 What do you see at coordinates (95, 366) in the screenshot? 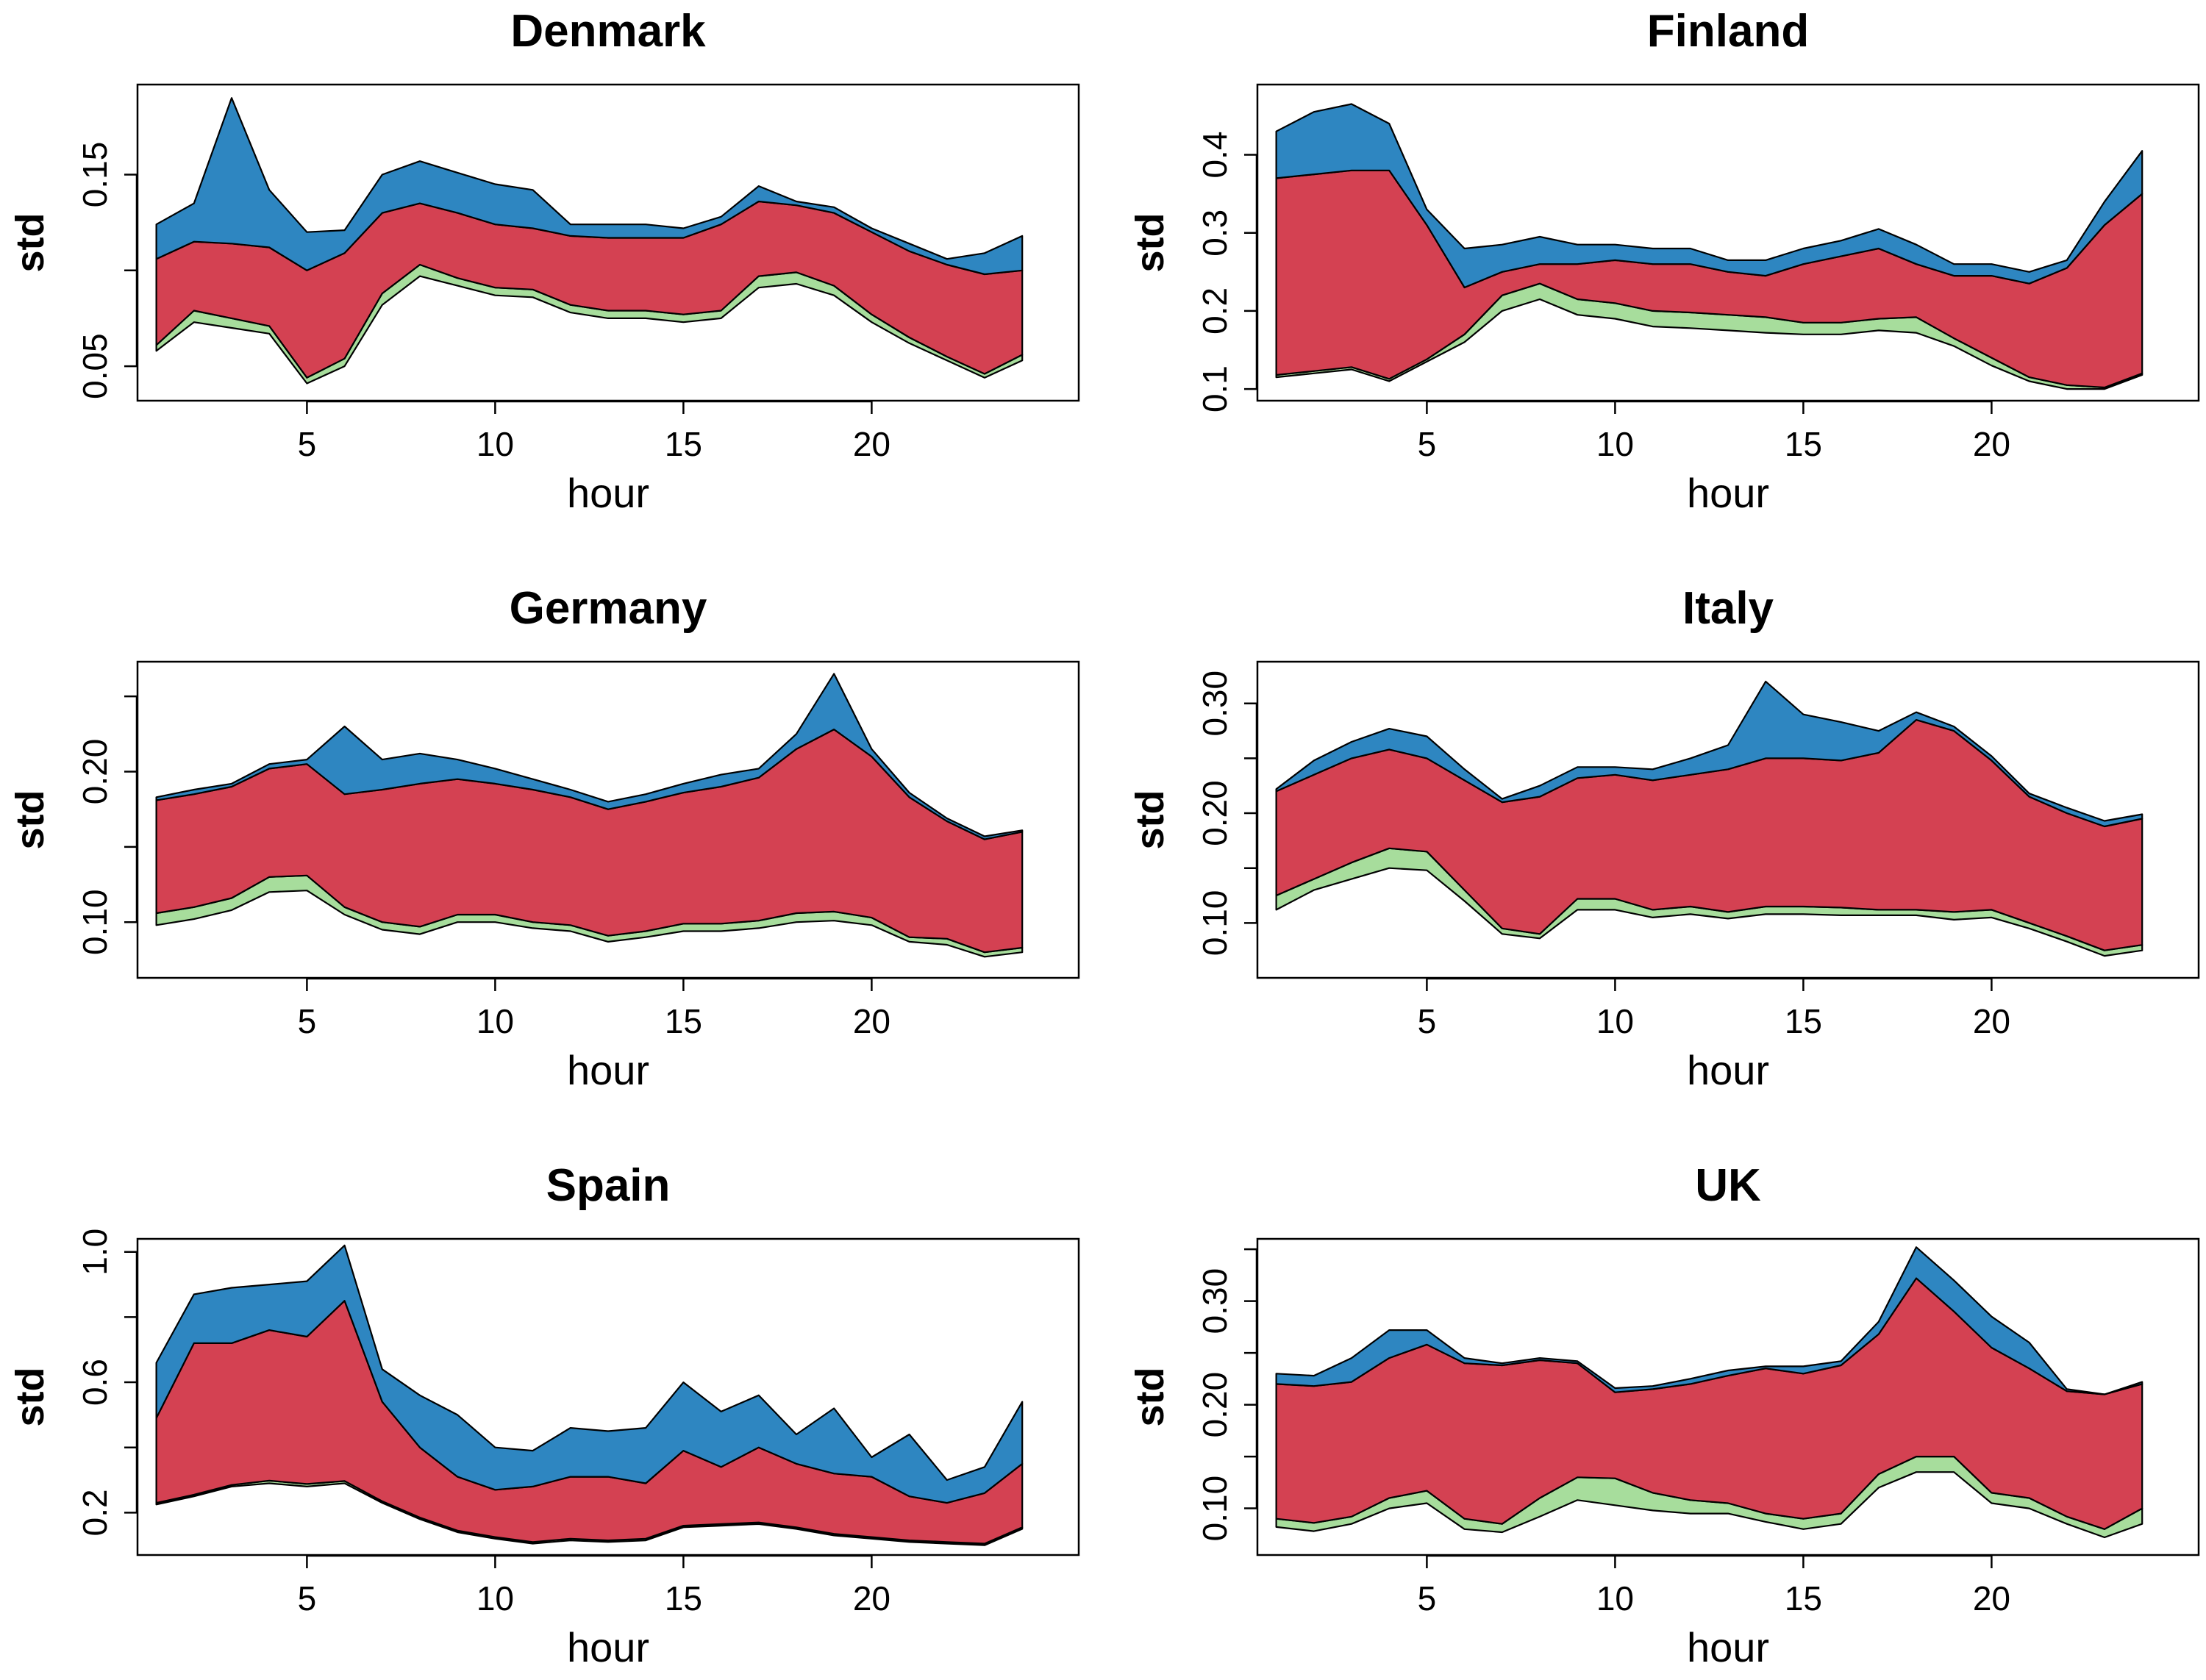
I see `y-tick-label-denmark: 0.05` at bounding box center [95, 366].